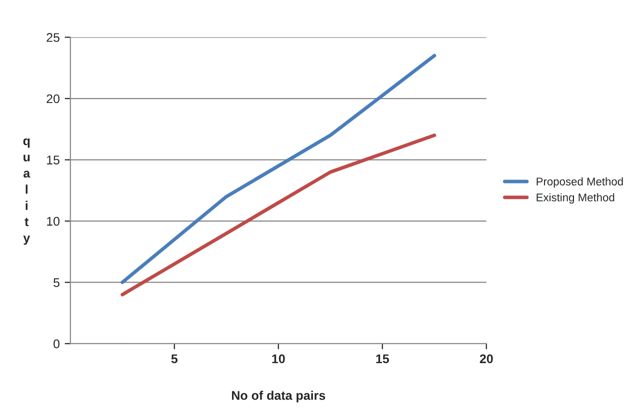 This screenshot has width=640, height=414. Describe the element at coordinates (57, 282) in the screenshot. I see `y-tick-label: 5` at that location.